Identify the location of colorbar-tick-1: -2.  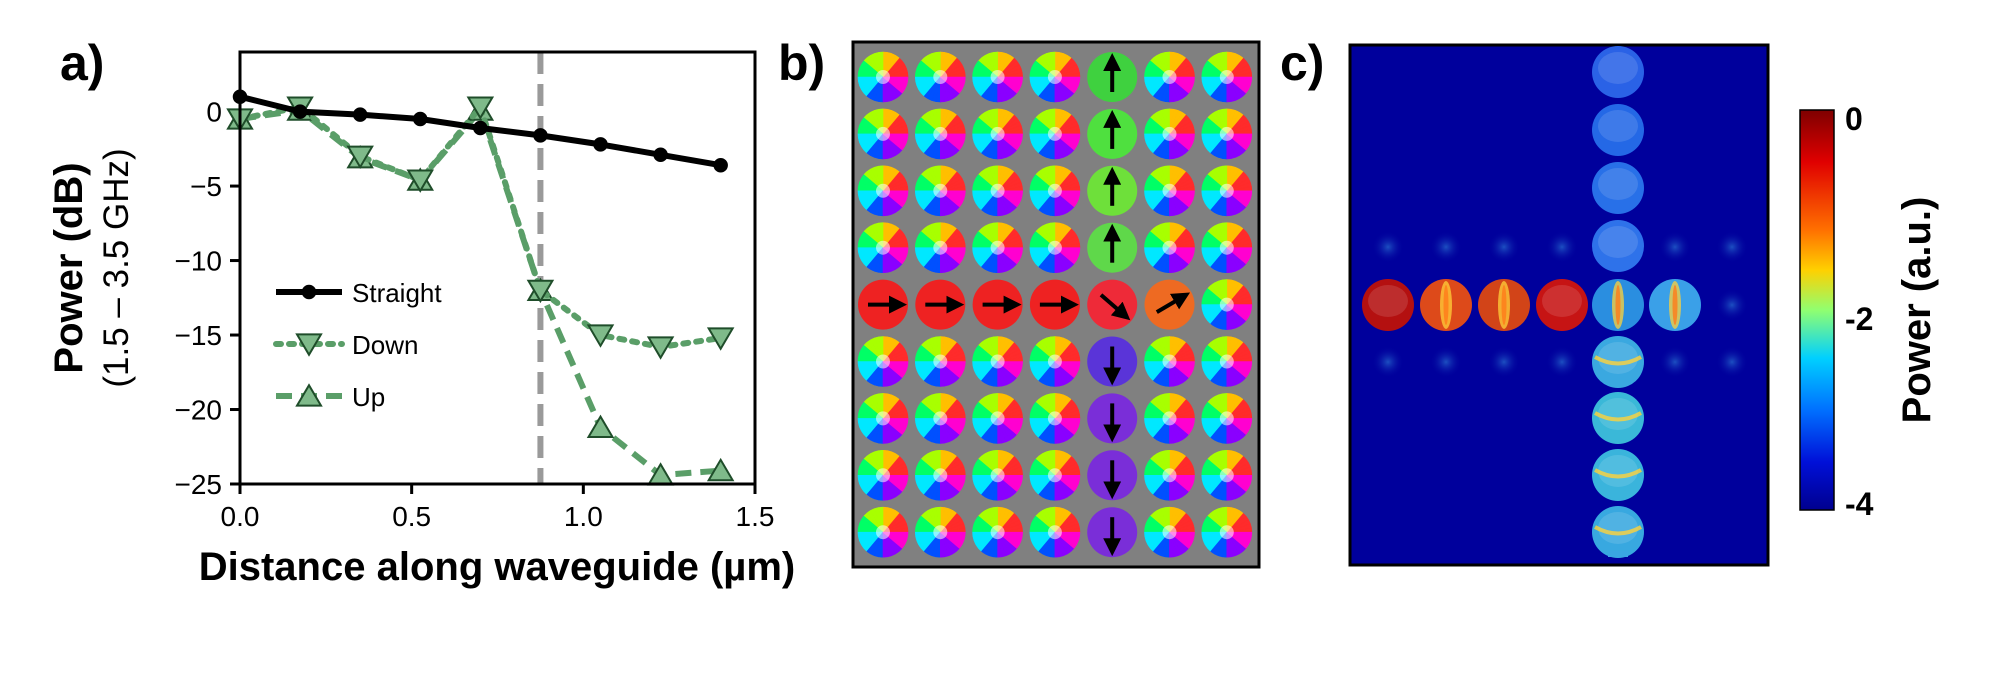
(1859, 319).